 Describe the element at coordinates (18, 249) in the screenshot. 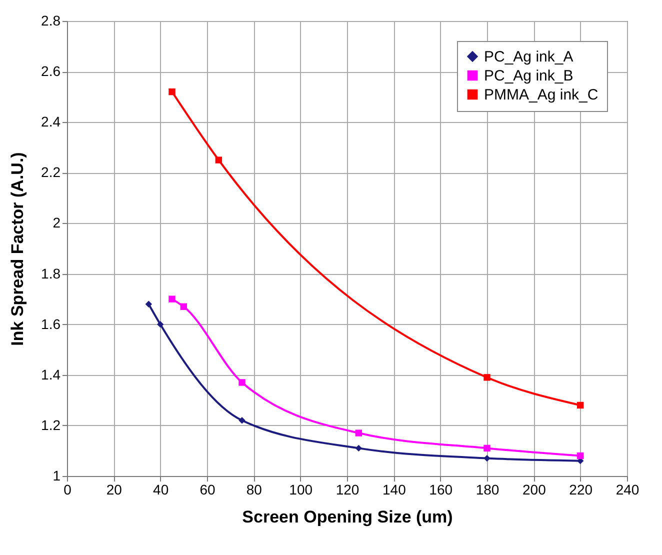

I see `y-axis-title: Ink Spread Factor (A.U.)` at that location.